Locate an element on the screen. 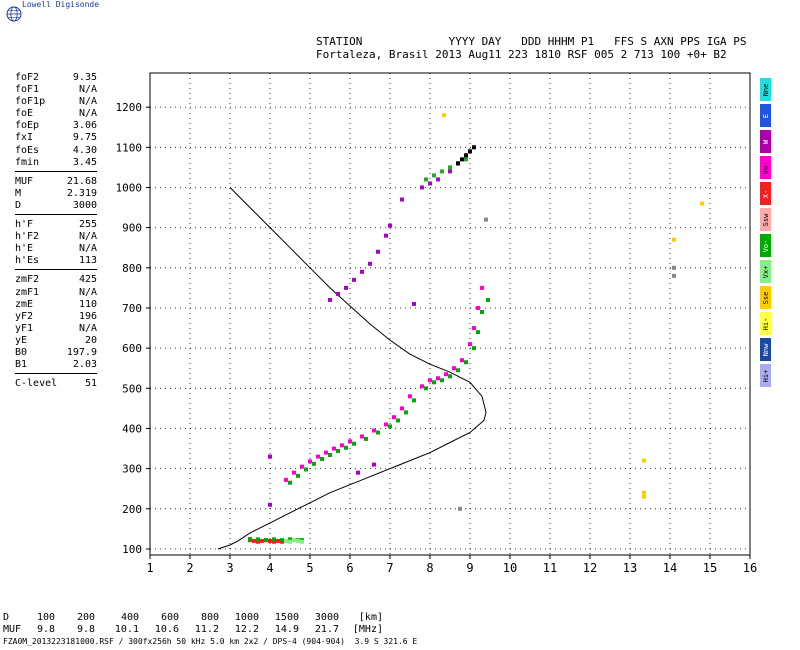 The image size is (800, 650). param-row: MUF 21.68 is located at coordinates (56, 182).